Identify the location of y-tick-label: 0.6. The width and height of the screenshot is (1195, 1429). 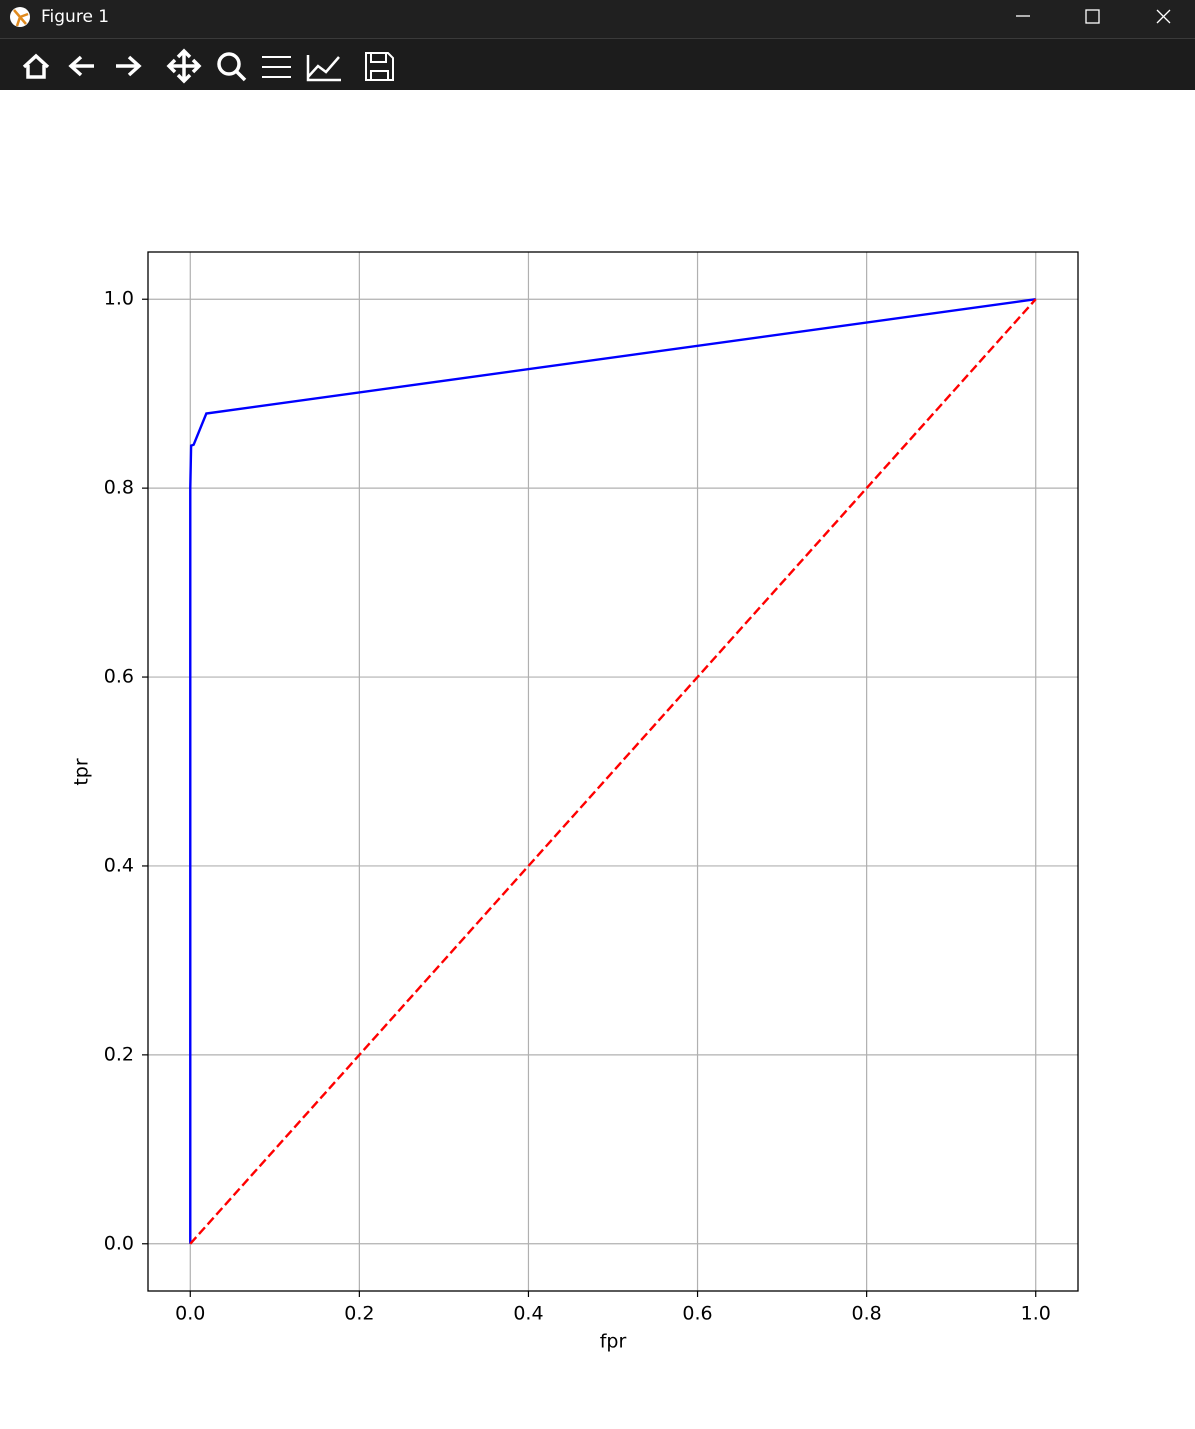
(119, 677).